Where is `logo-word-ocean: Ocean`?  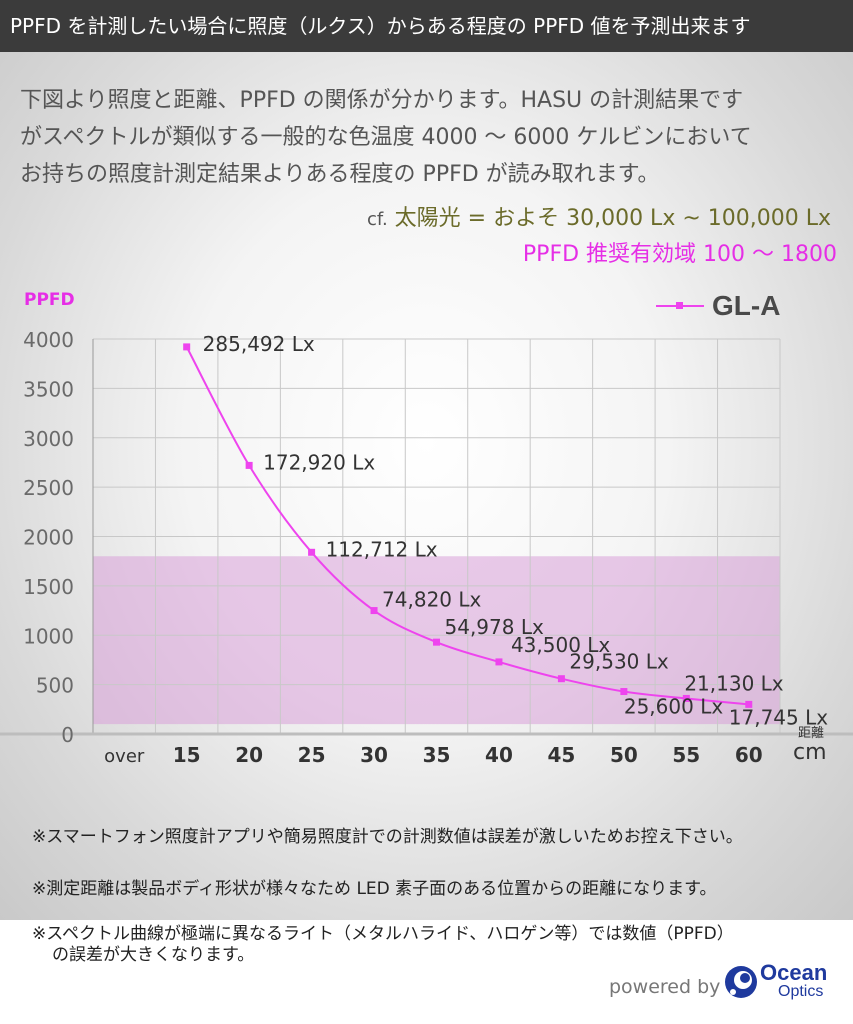
logo-word-ocean: Ocean is located at coordinates (794, 972).